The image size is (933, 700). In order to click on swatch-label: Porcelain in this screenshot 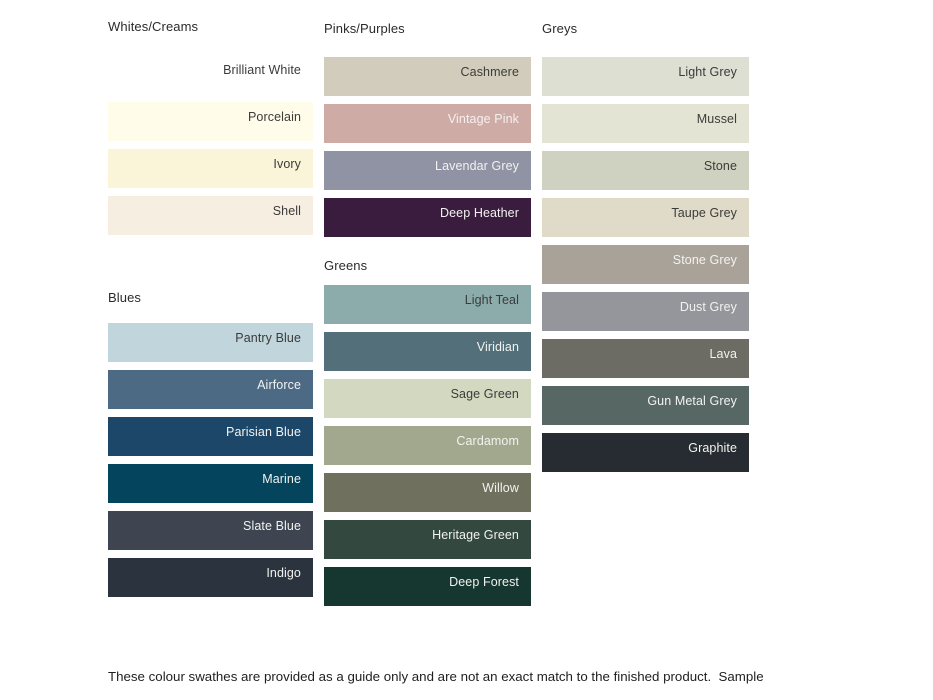, I will do `click(274, 117)`.